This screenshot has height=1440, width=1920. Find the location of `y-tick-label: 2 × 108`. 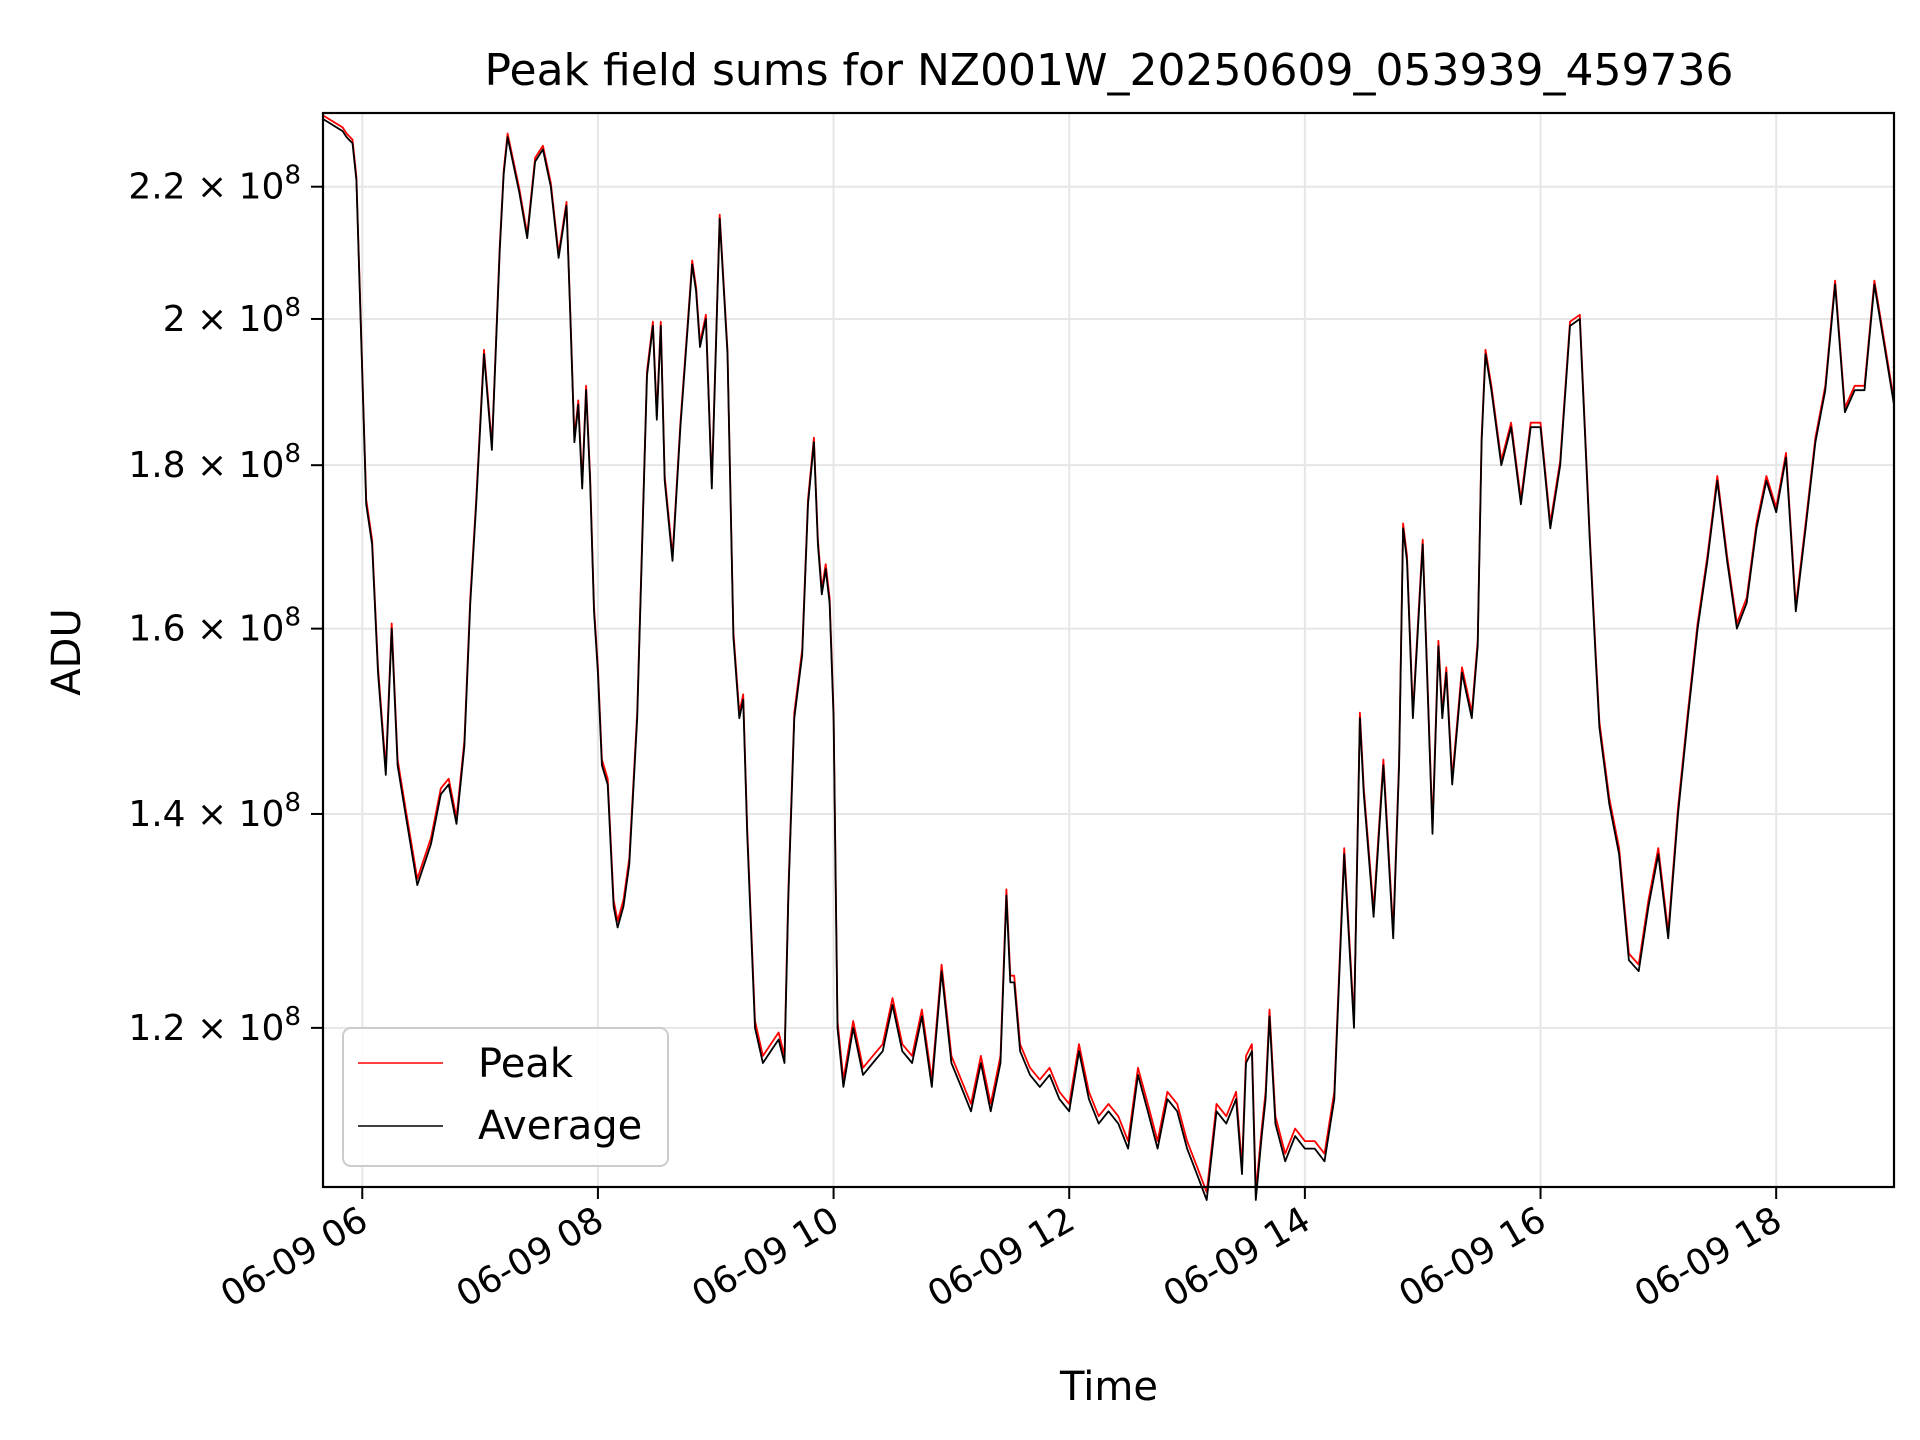

y-tick-label: 2 × 108 is located at coordinates (232, 316).